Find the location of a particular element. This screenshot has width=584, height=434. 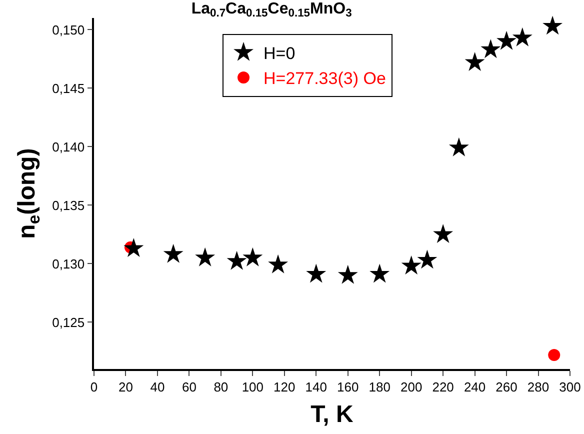

y-tick-label: 0,150 is located at coordinates (68, 30).